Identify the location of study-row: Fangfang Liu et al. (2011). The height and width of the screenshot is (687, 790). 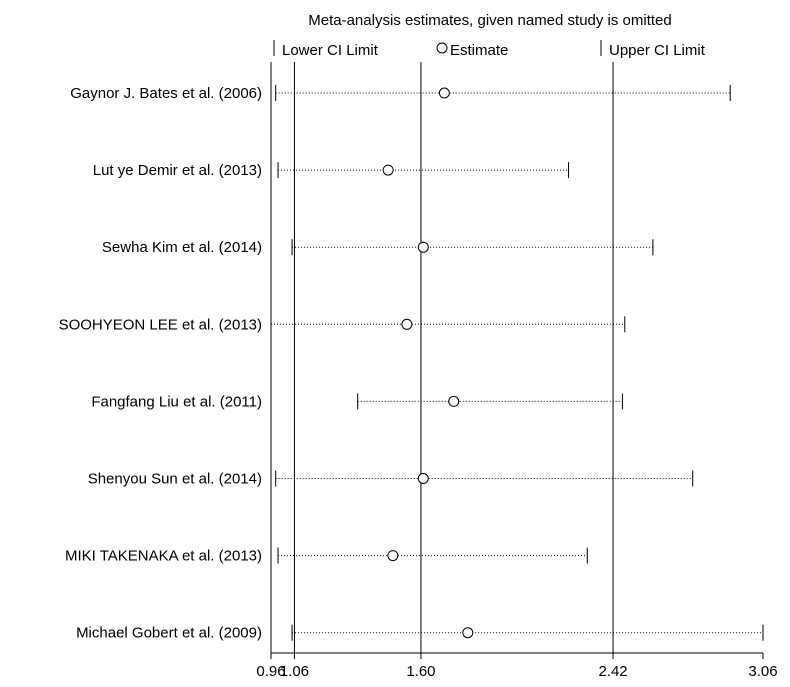
(357, 401).